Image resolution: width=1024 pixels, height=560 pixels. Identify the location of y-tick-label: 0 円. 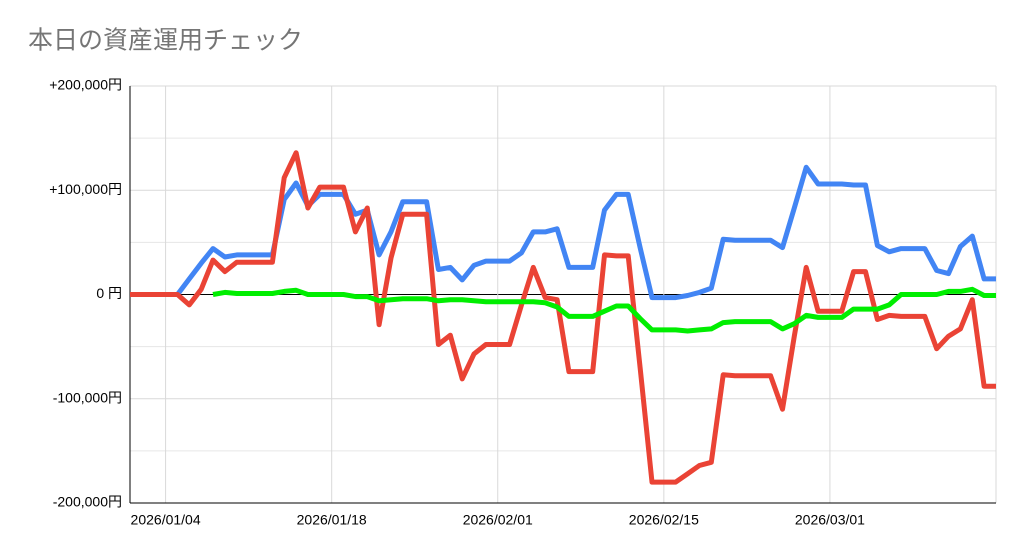
(109, 293).